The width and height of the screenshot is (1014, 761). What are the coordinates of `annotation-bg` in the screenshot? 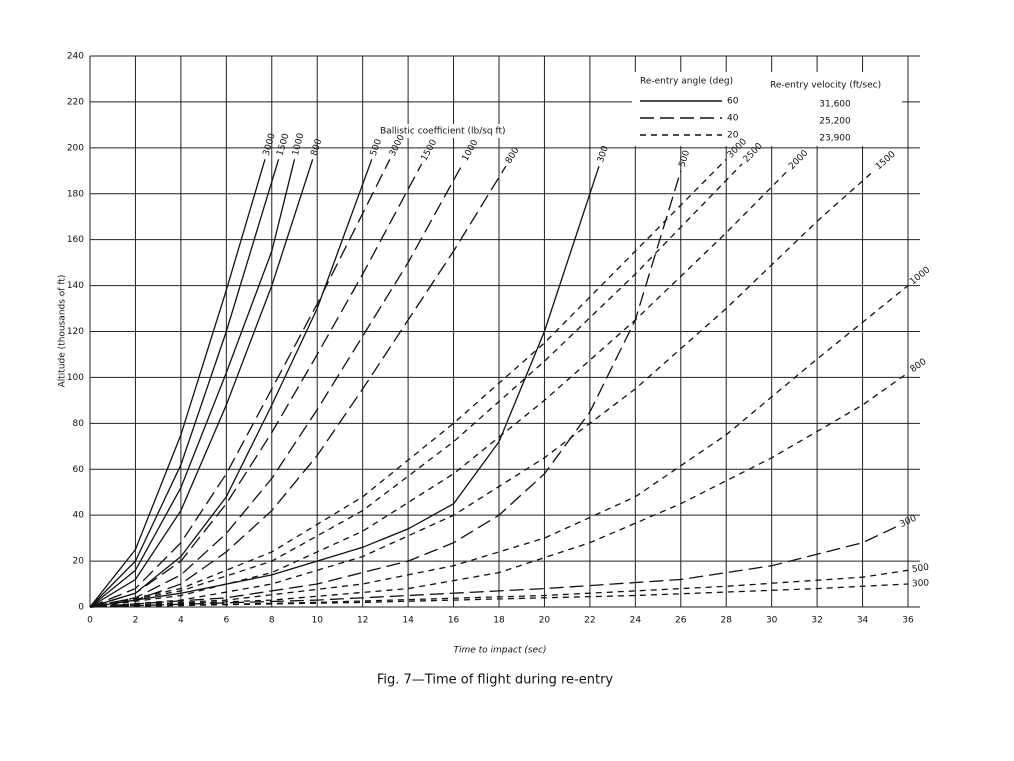 It's located at (456, 131).